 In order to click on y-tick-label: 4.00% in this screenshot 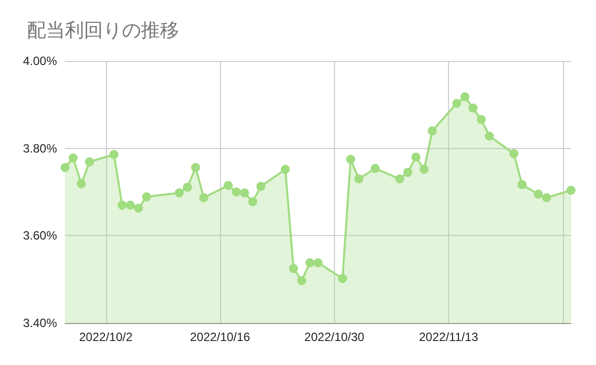, I will do `click(40, 61)`.